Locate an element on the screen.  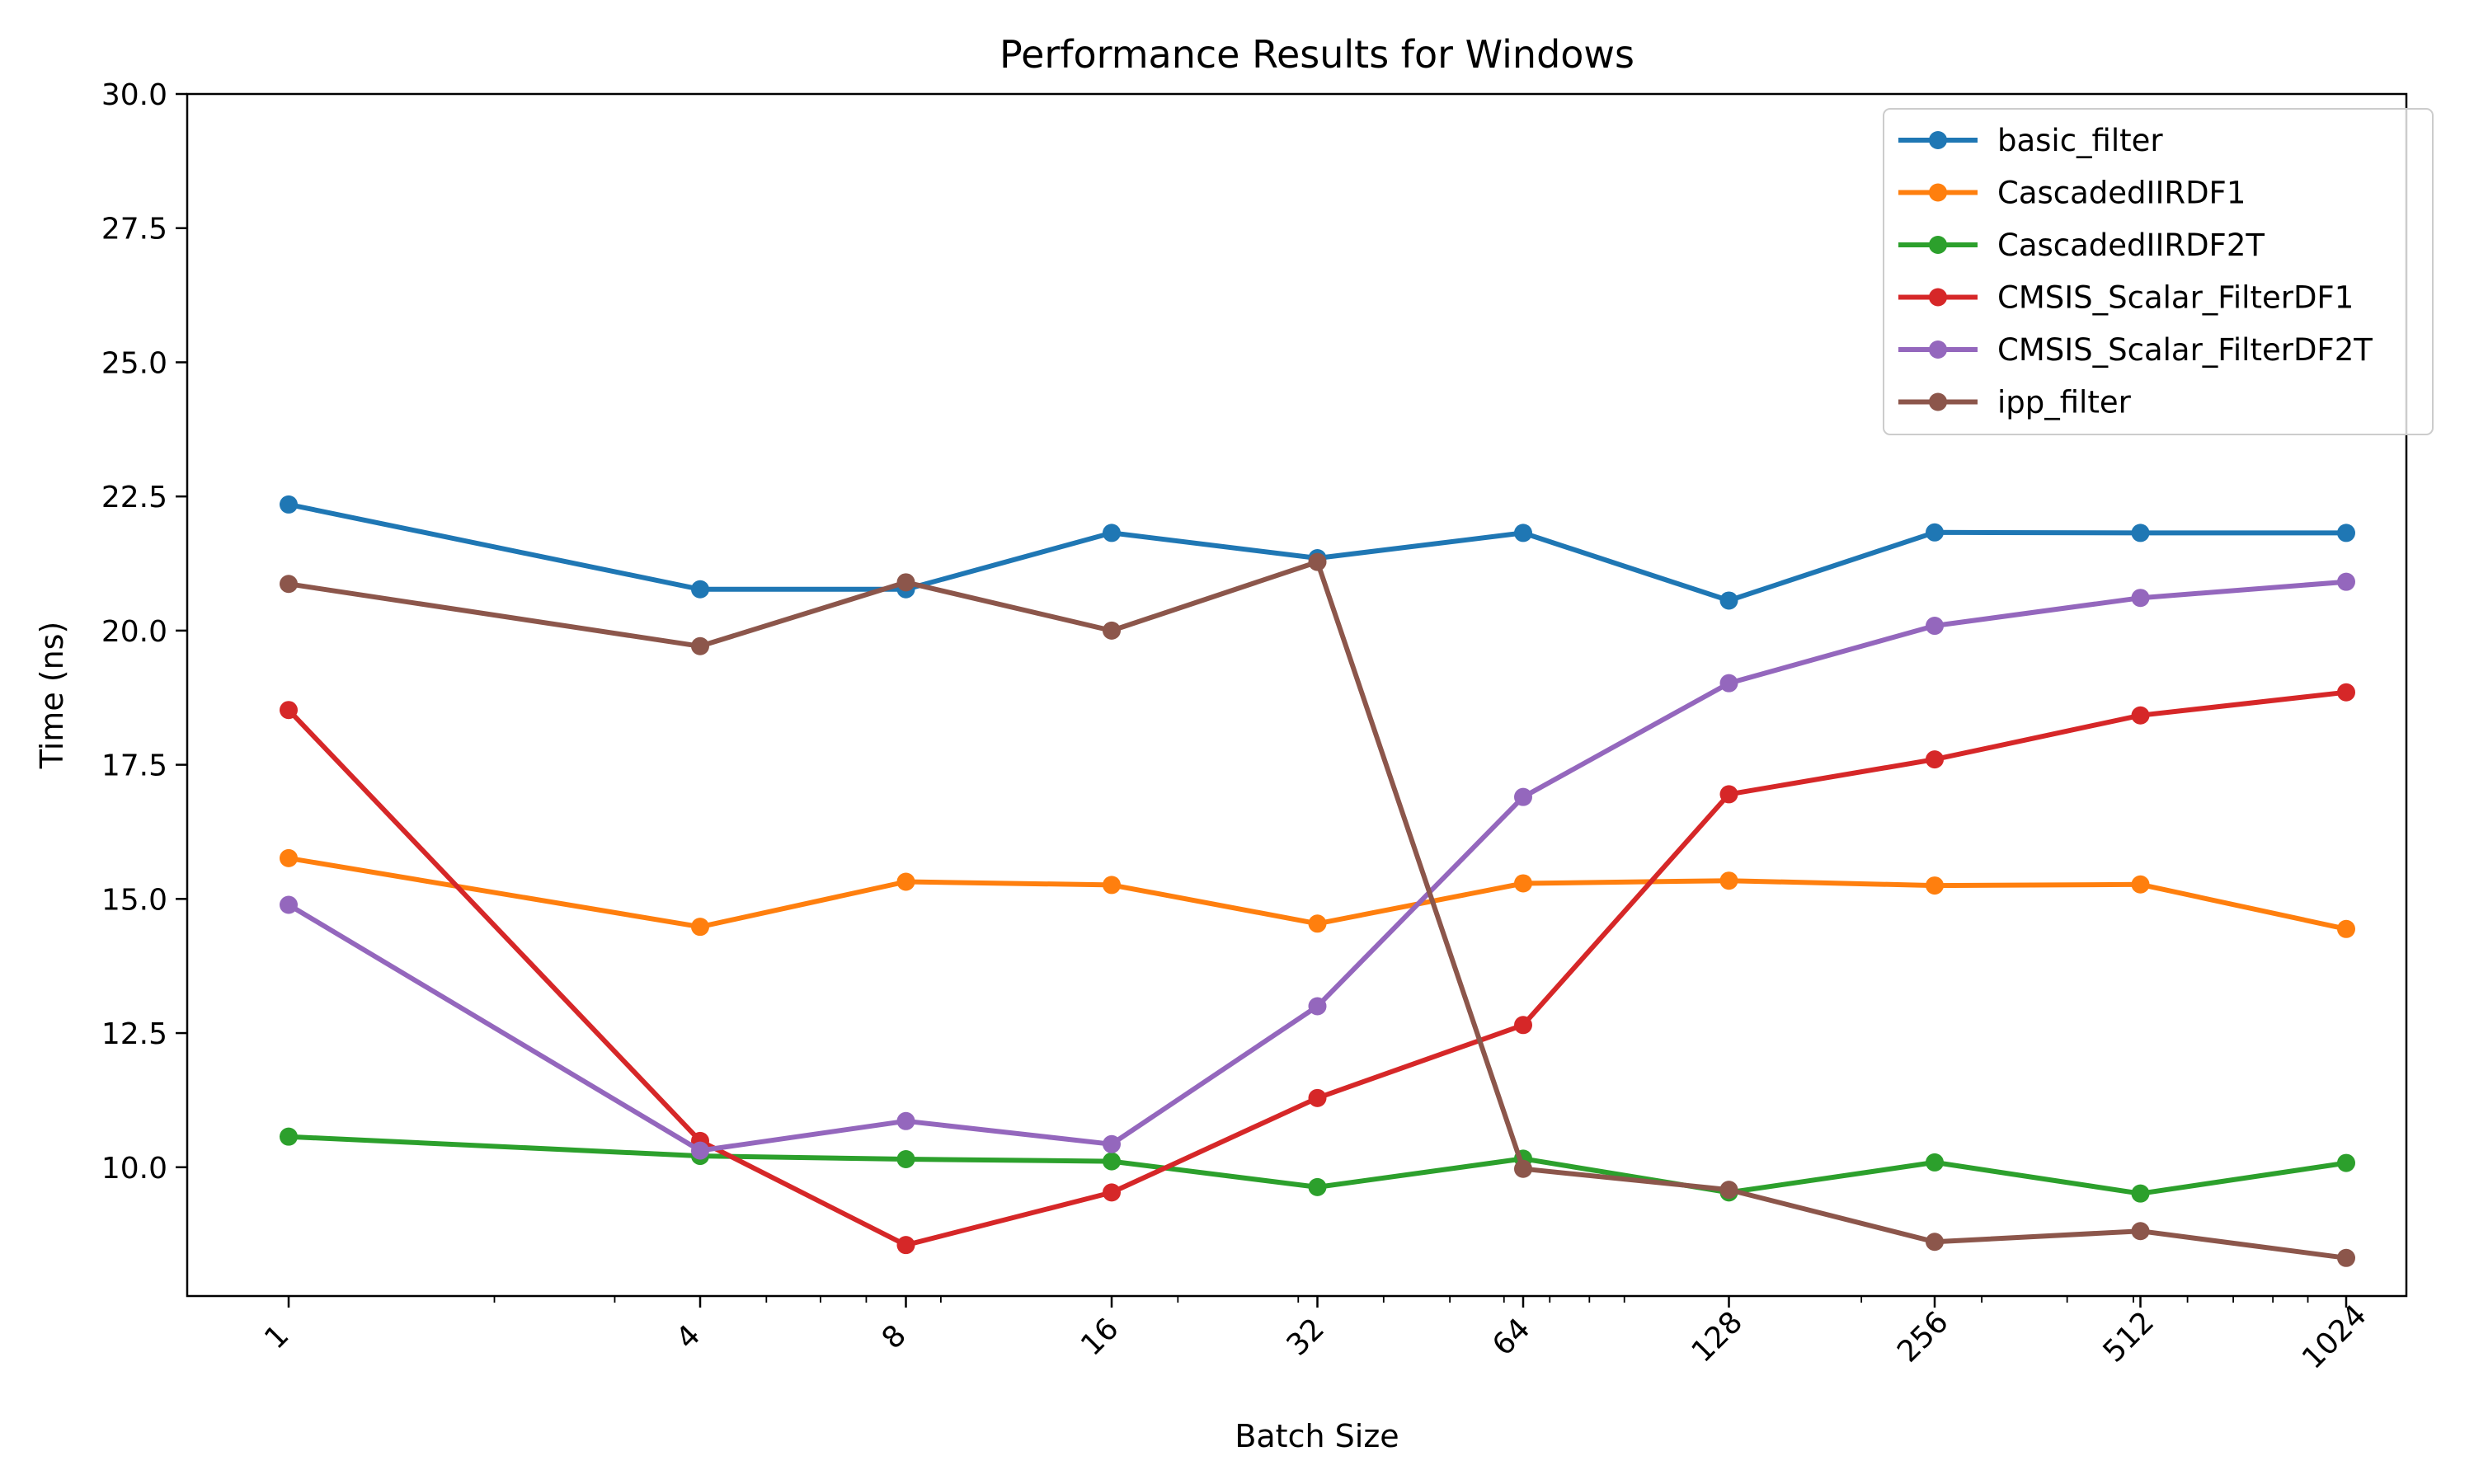
y-axis-label: Time (ns) is located at coordinates (52, 696).